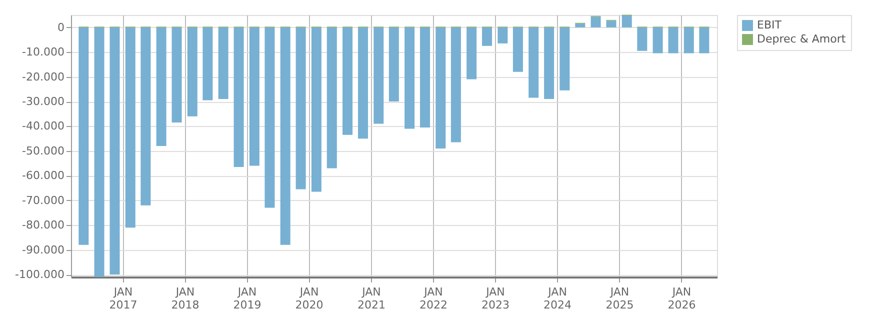  What do you see at coordinates (247, 299) in the screenshot?
I see `x-tick-label: JAN 2019` at bounding box center [247, 299].